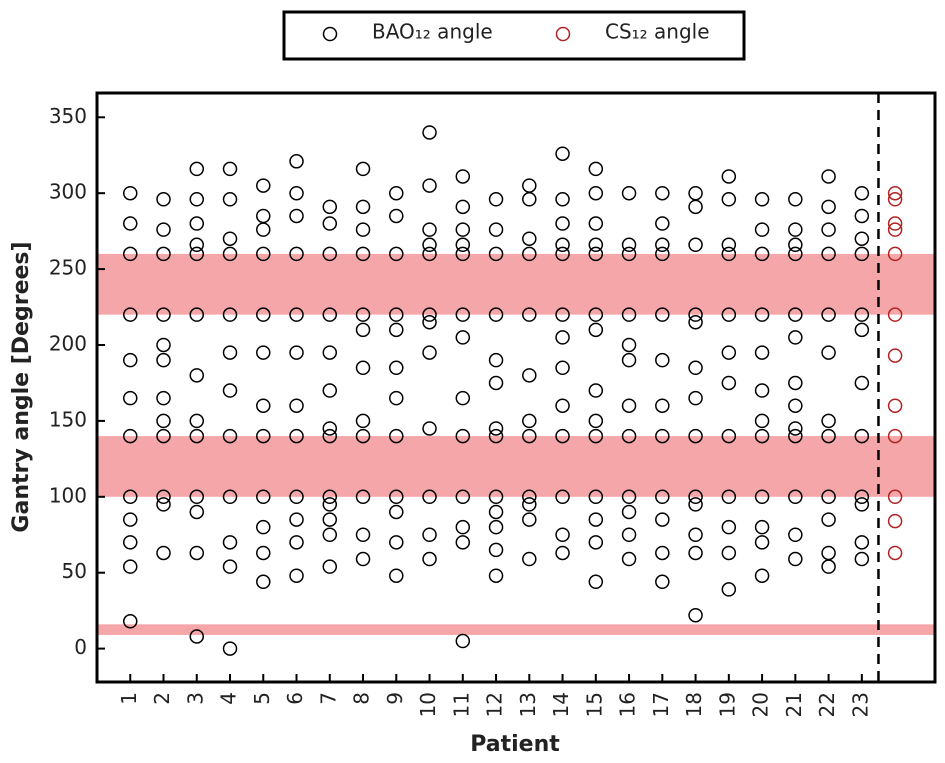 The height and width of the screenshot is (763, 945). I want to click on x-tick-label: 15, so click(594, 704).